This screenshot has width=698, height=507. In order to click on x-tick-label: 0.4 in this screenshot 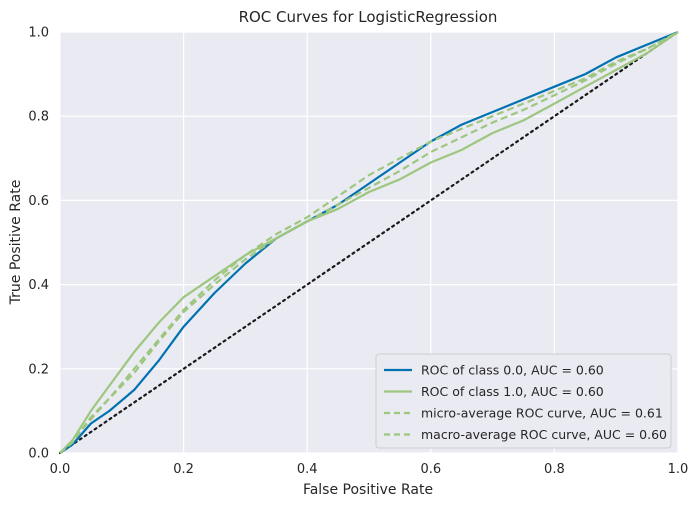, I will do `click(307, 469)`.